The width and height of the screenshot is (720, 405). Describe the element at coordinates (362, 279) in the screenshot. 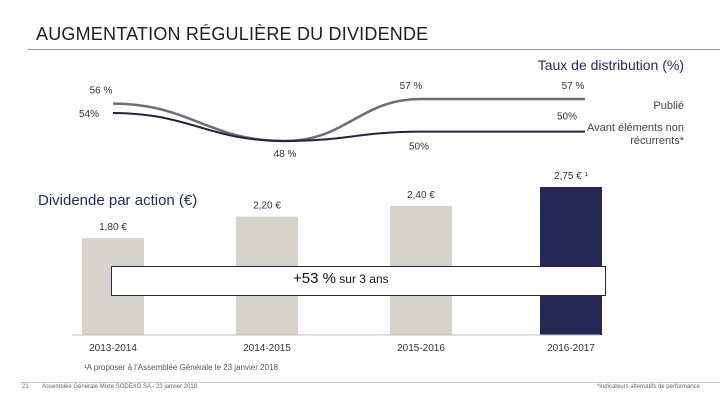

I see `growth-period: sur 3 ans` at that location.